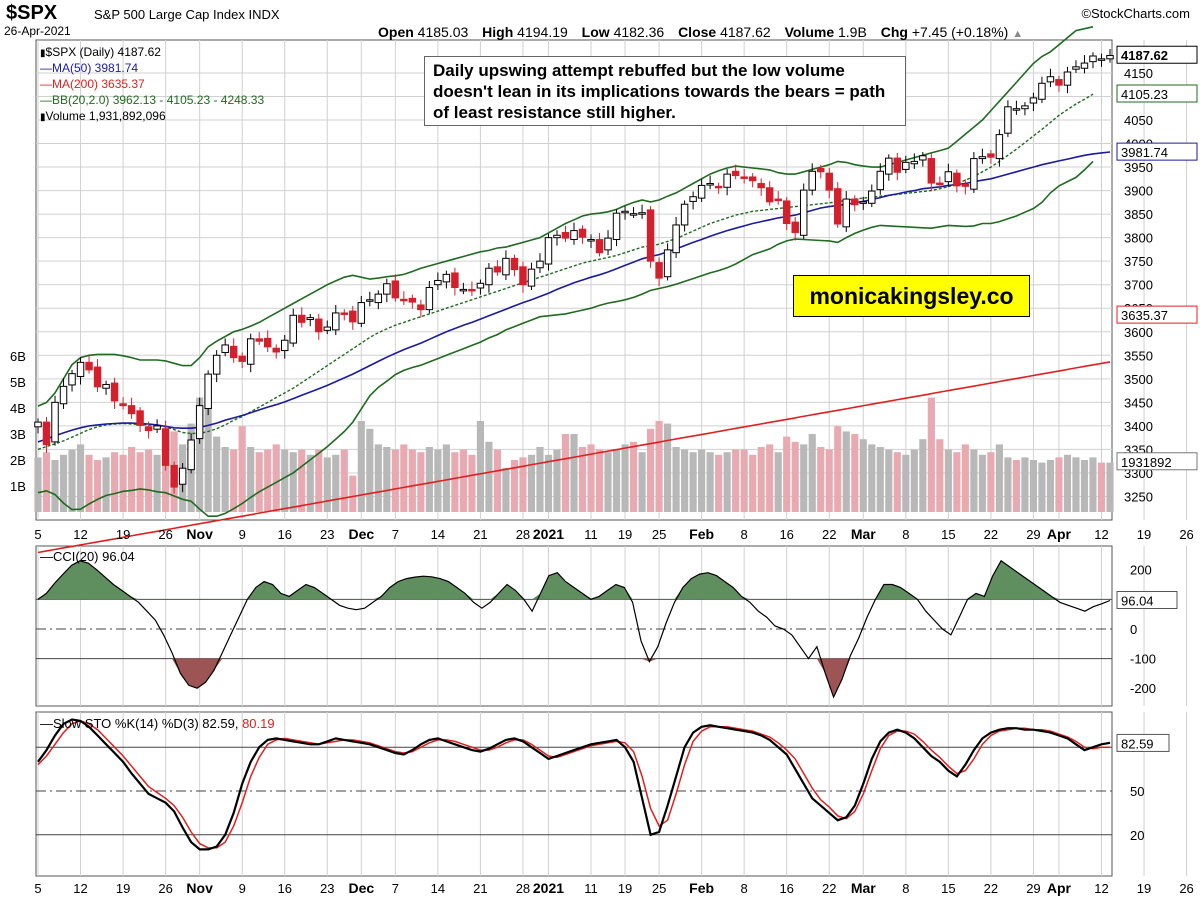 The width and height of the screenshot is (1200, 901). What do you see at coordinates (1138, 73) in the screenshot?
I see `y-tick-label: 4150` at bounding box center [1138, 73].